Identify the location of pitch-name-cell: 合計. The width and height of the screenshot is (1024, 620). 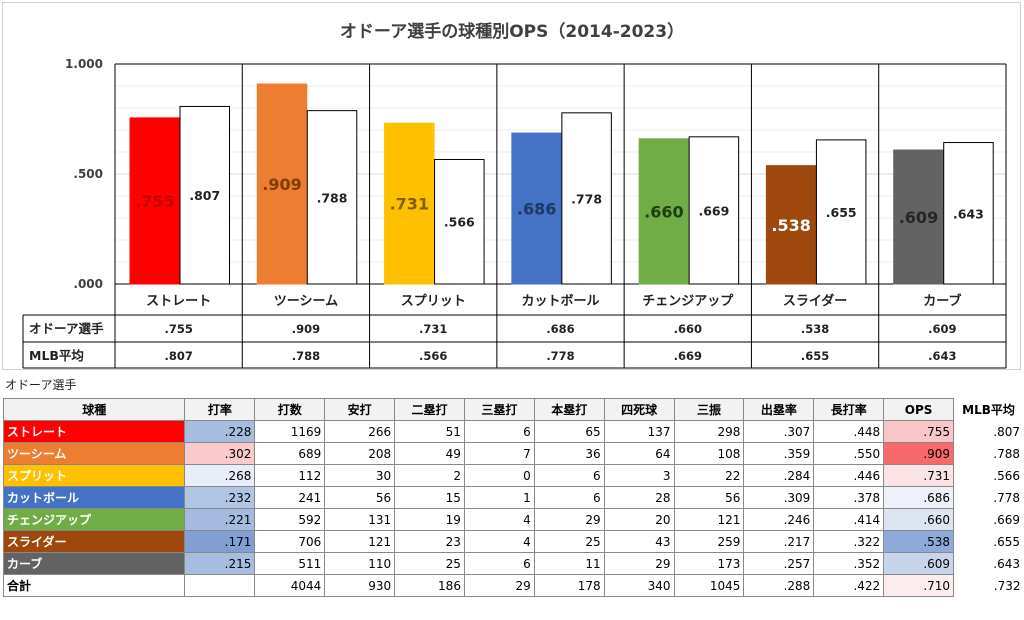
(94, 585).